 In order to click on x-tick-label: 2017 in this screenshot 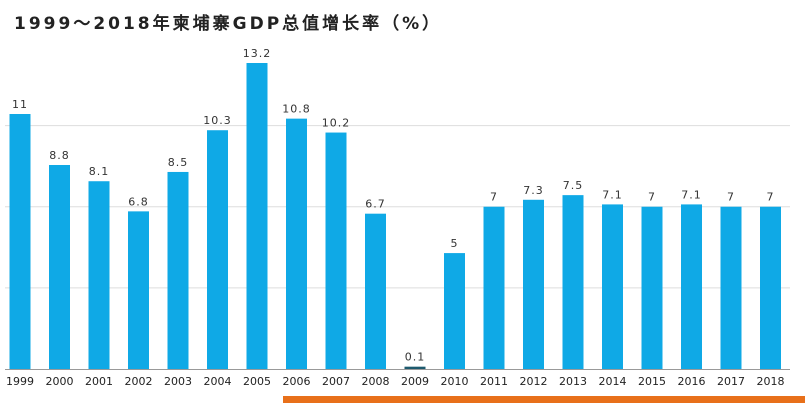, I will do `click(731, 381)`.